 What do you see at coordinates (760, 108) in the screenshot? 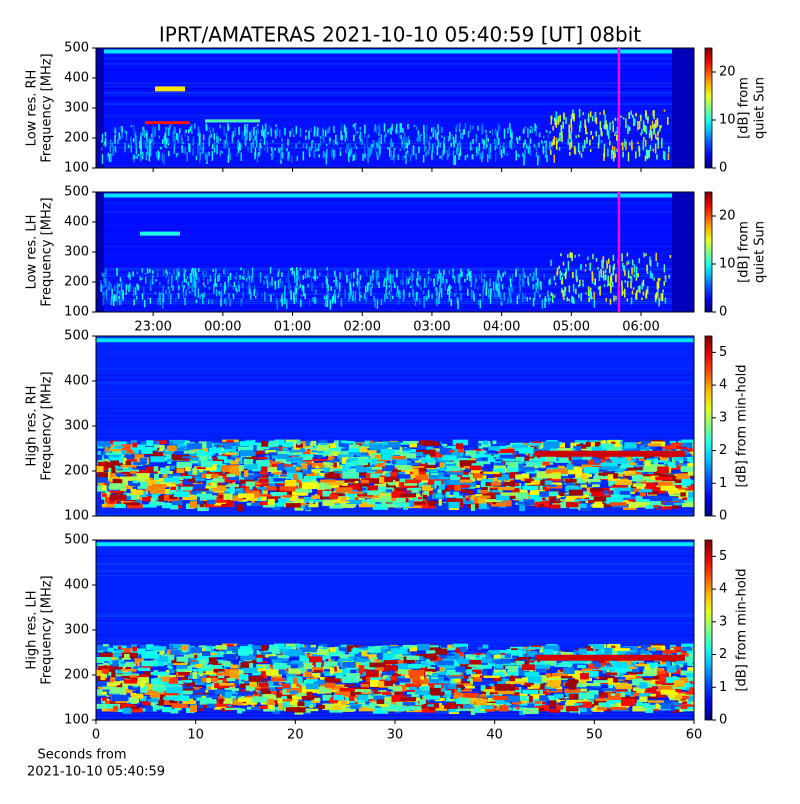
I see `colorbar-label: quiet Sun` at bounding box center [760, 108].